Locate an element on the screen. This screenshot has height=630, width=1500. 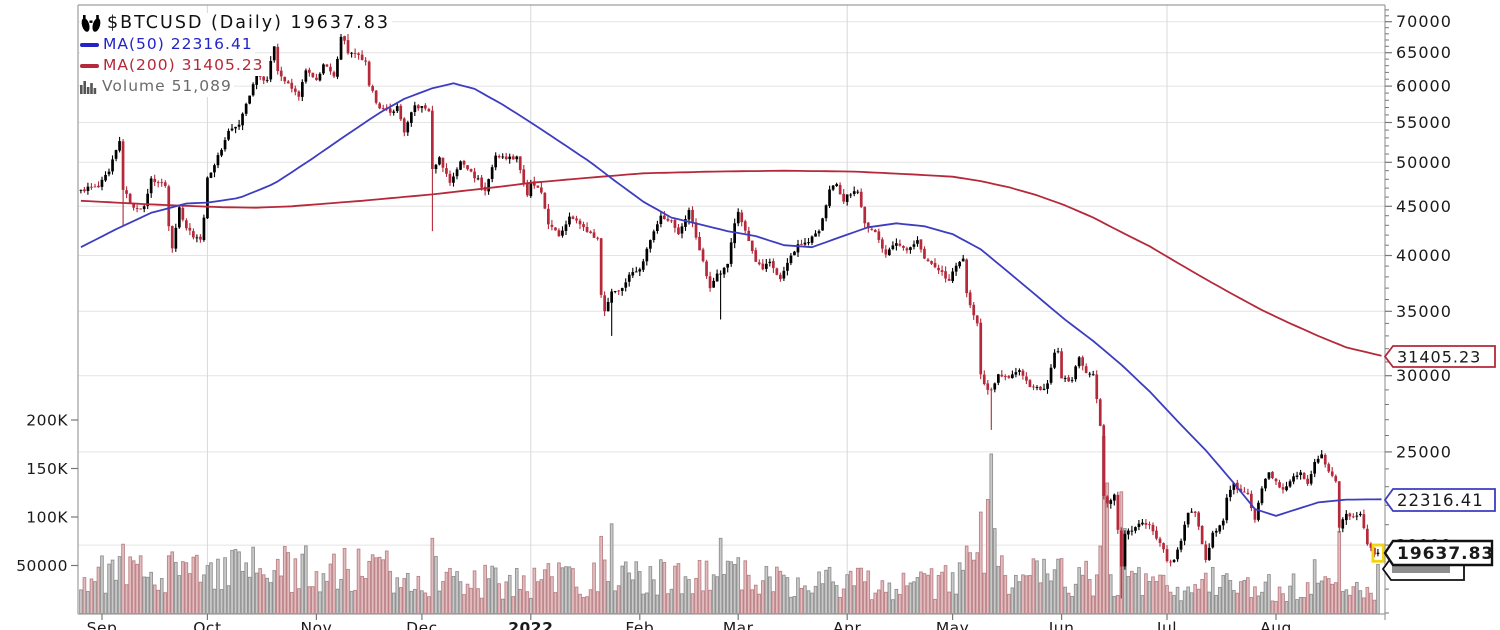
month-label: Aug is located at coordinates (1276, 624).